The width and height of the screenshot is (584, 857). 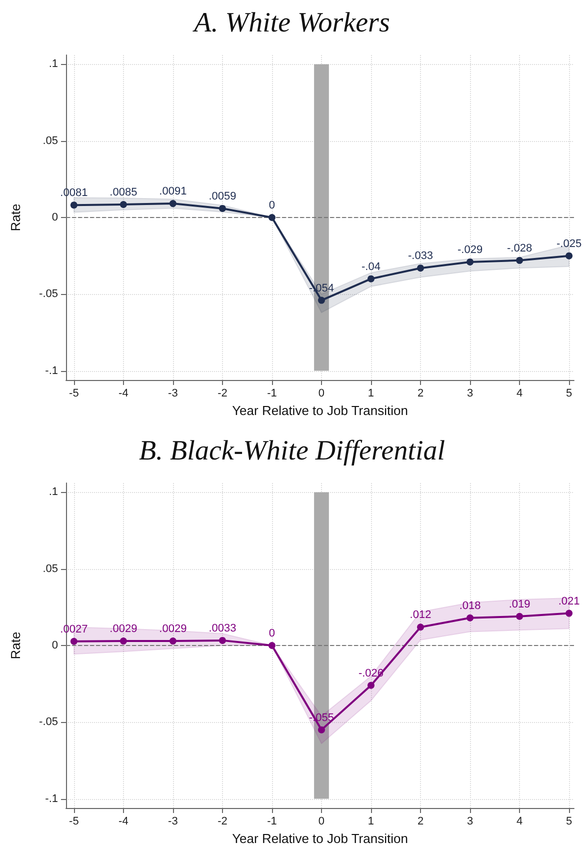 I want to click on data-label: -.028, so click(x=519, y=248).